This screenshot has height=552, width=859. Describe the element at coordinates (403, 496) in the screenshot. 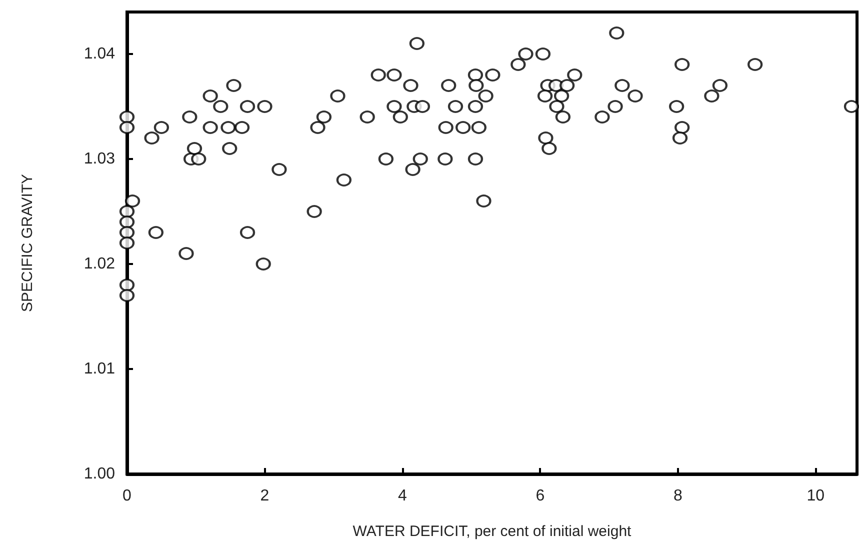

I see `x-tick-label: 4` at that location.